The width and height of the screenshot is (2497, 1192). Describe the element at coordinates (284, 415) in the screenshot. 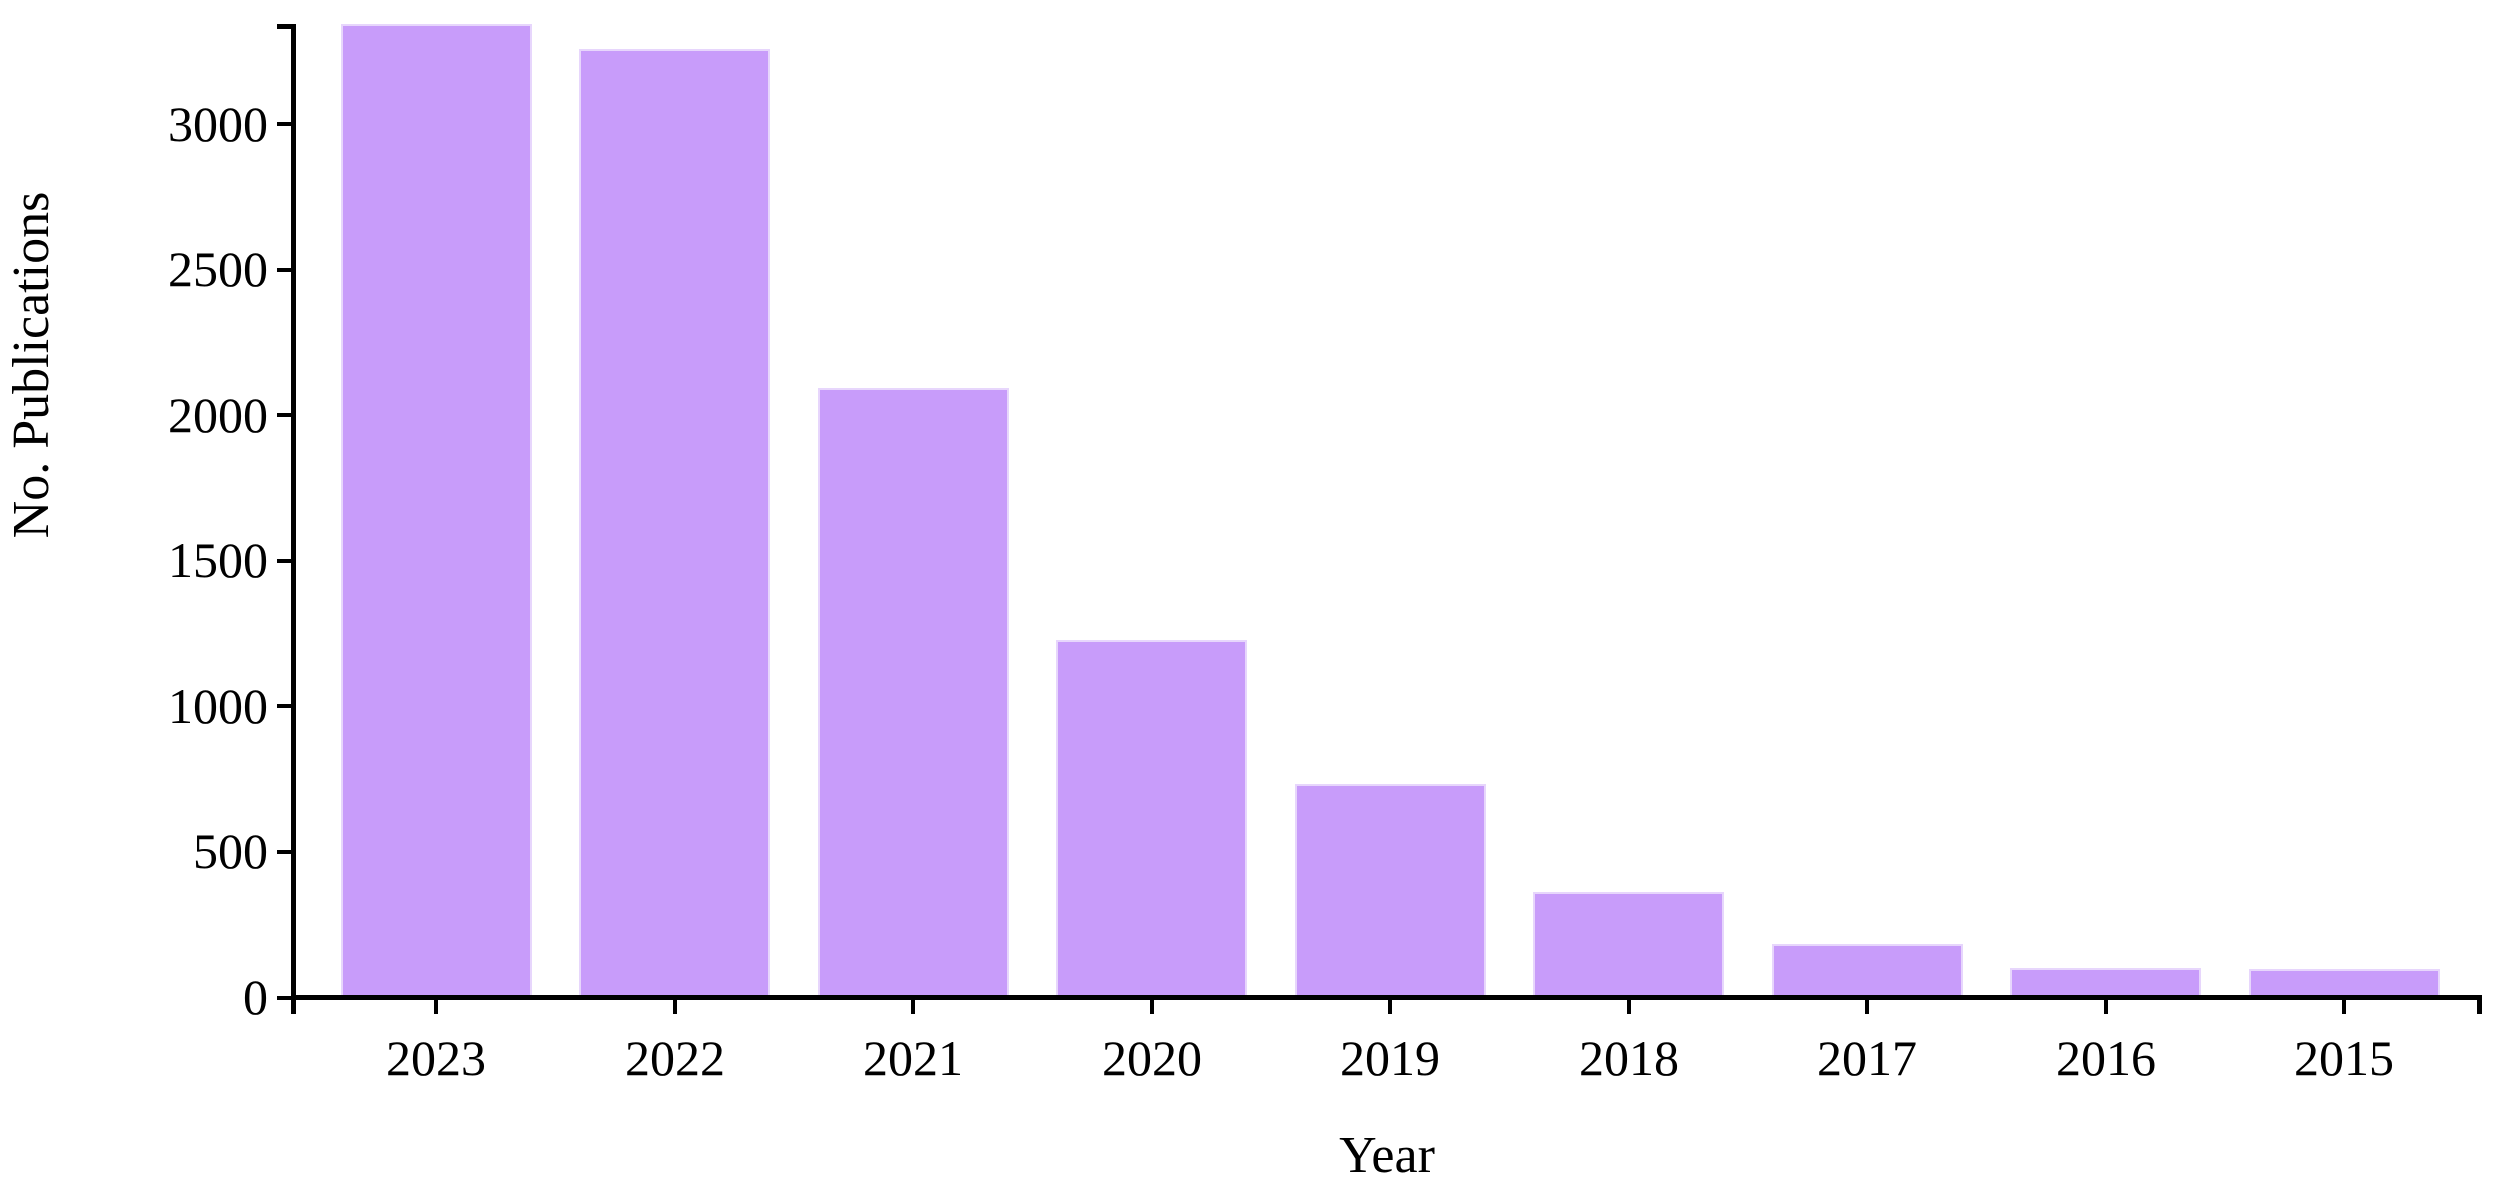

I see `y-tick-2000` at that location.